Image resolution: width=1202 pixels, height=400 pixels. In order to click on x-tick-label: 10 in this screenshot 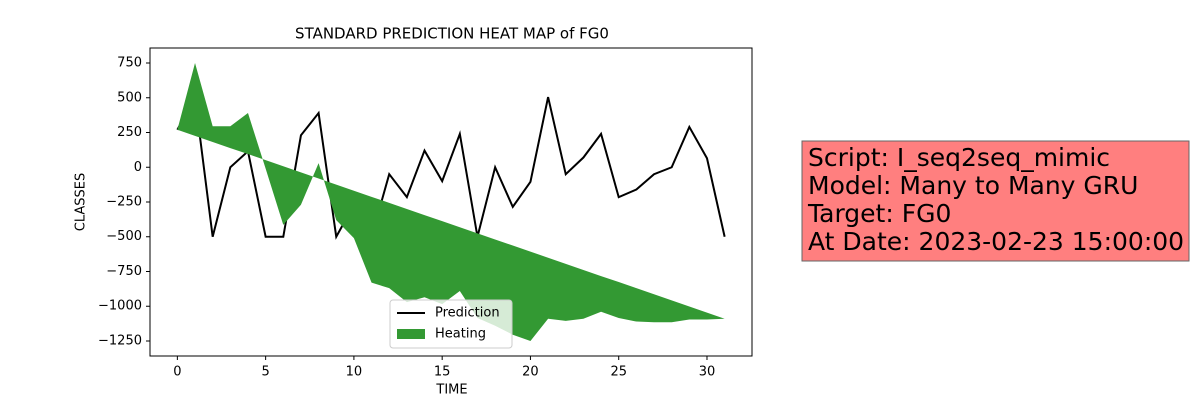, I will do `click(354, 372)`.